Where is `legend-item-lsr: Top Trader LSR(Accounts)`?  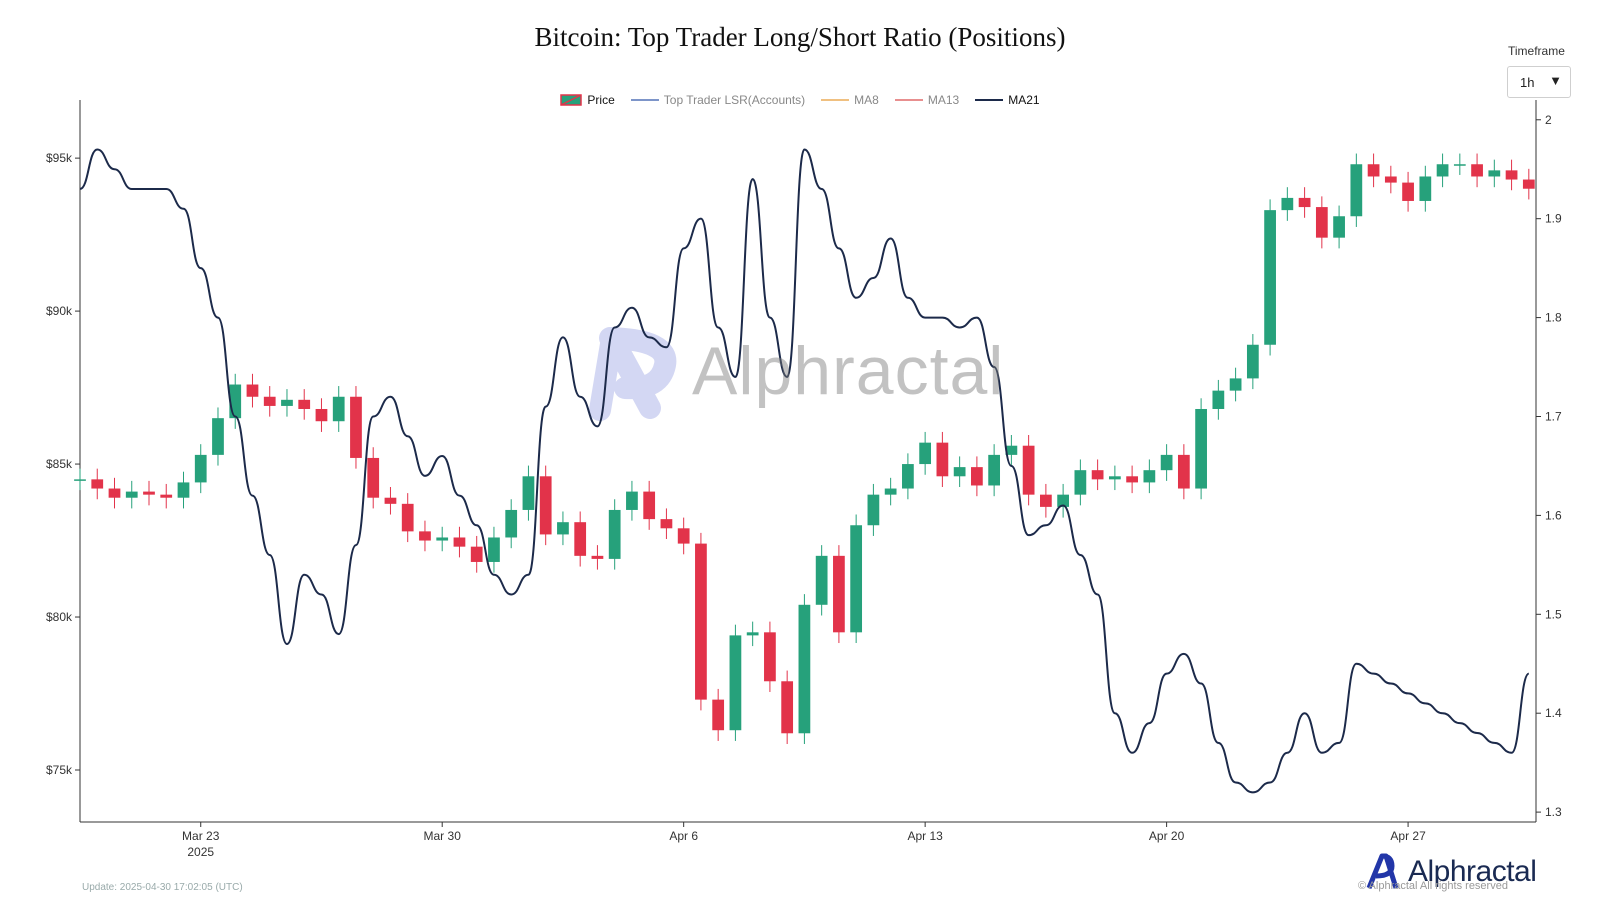 legend-item-lsr: Top Trader LSR(Accounts) is located at coordinates (718, 100).